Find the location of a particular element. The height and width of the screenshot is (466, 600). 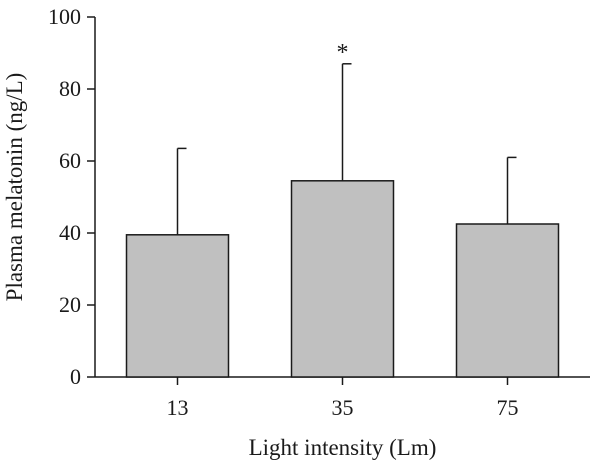

y-tick-label: 80 is located at coordinates (70, 88).